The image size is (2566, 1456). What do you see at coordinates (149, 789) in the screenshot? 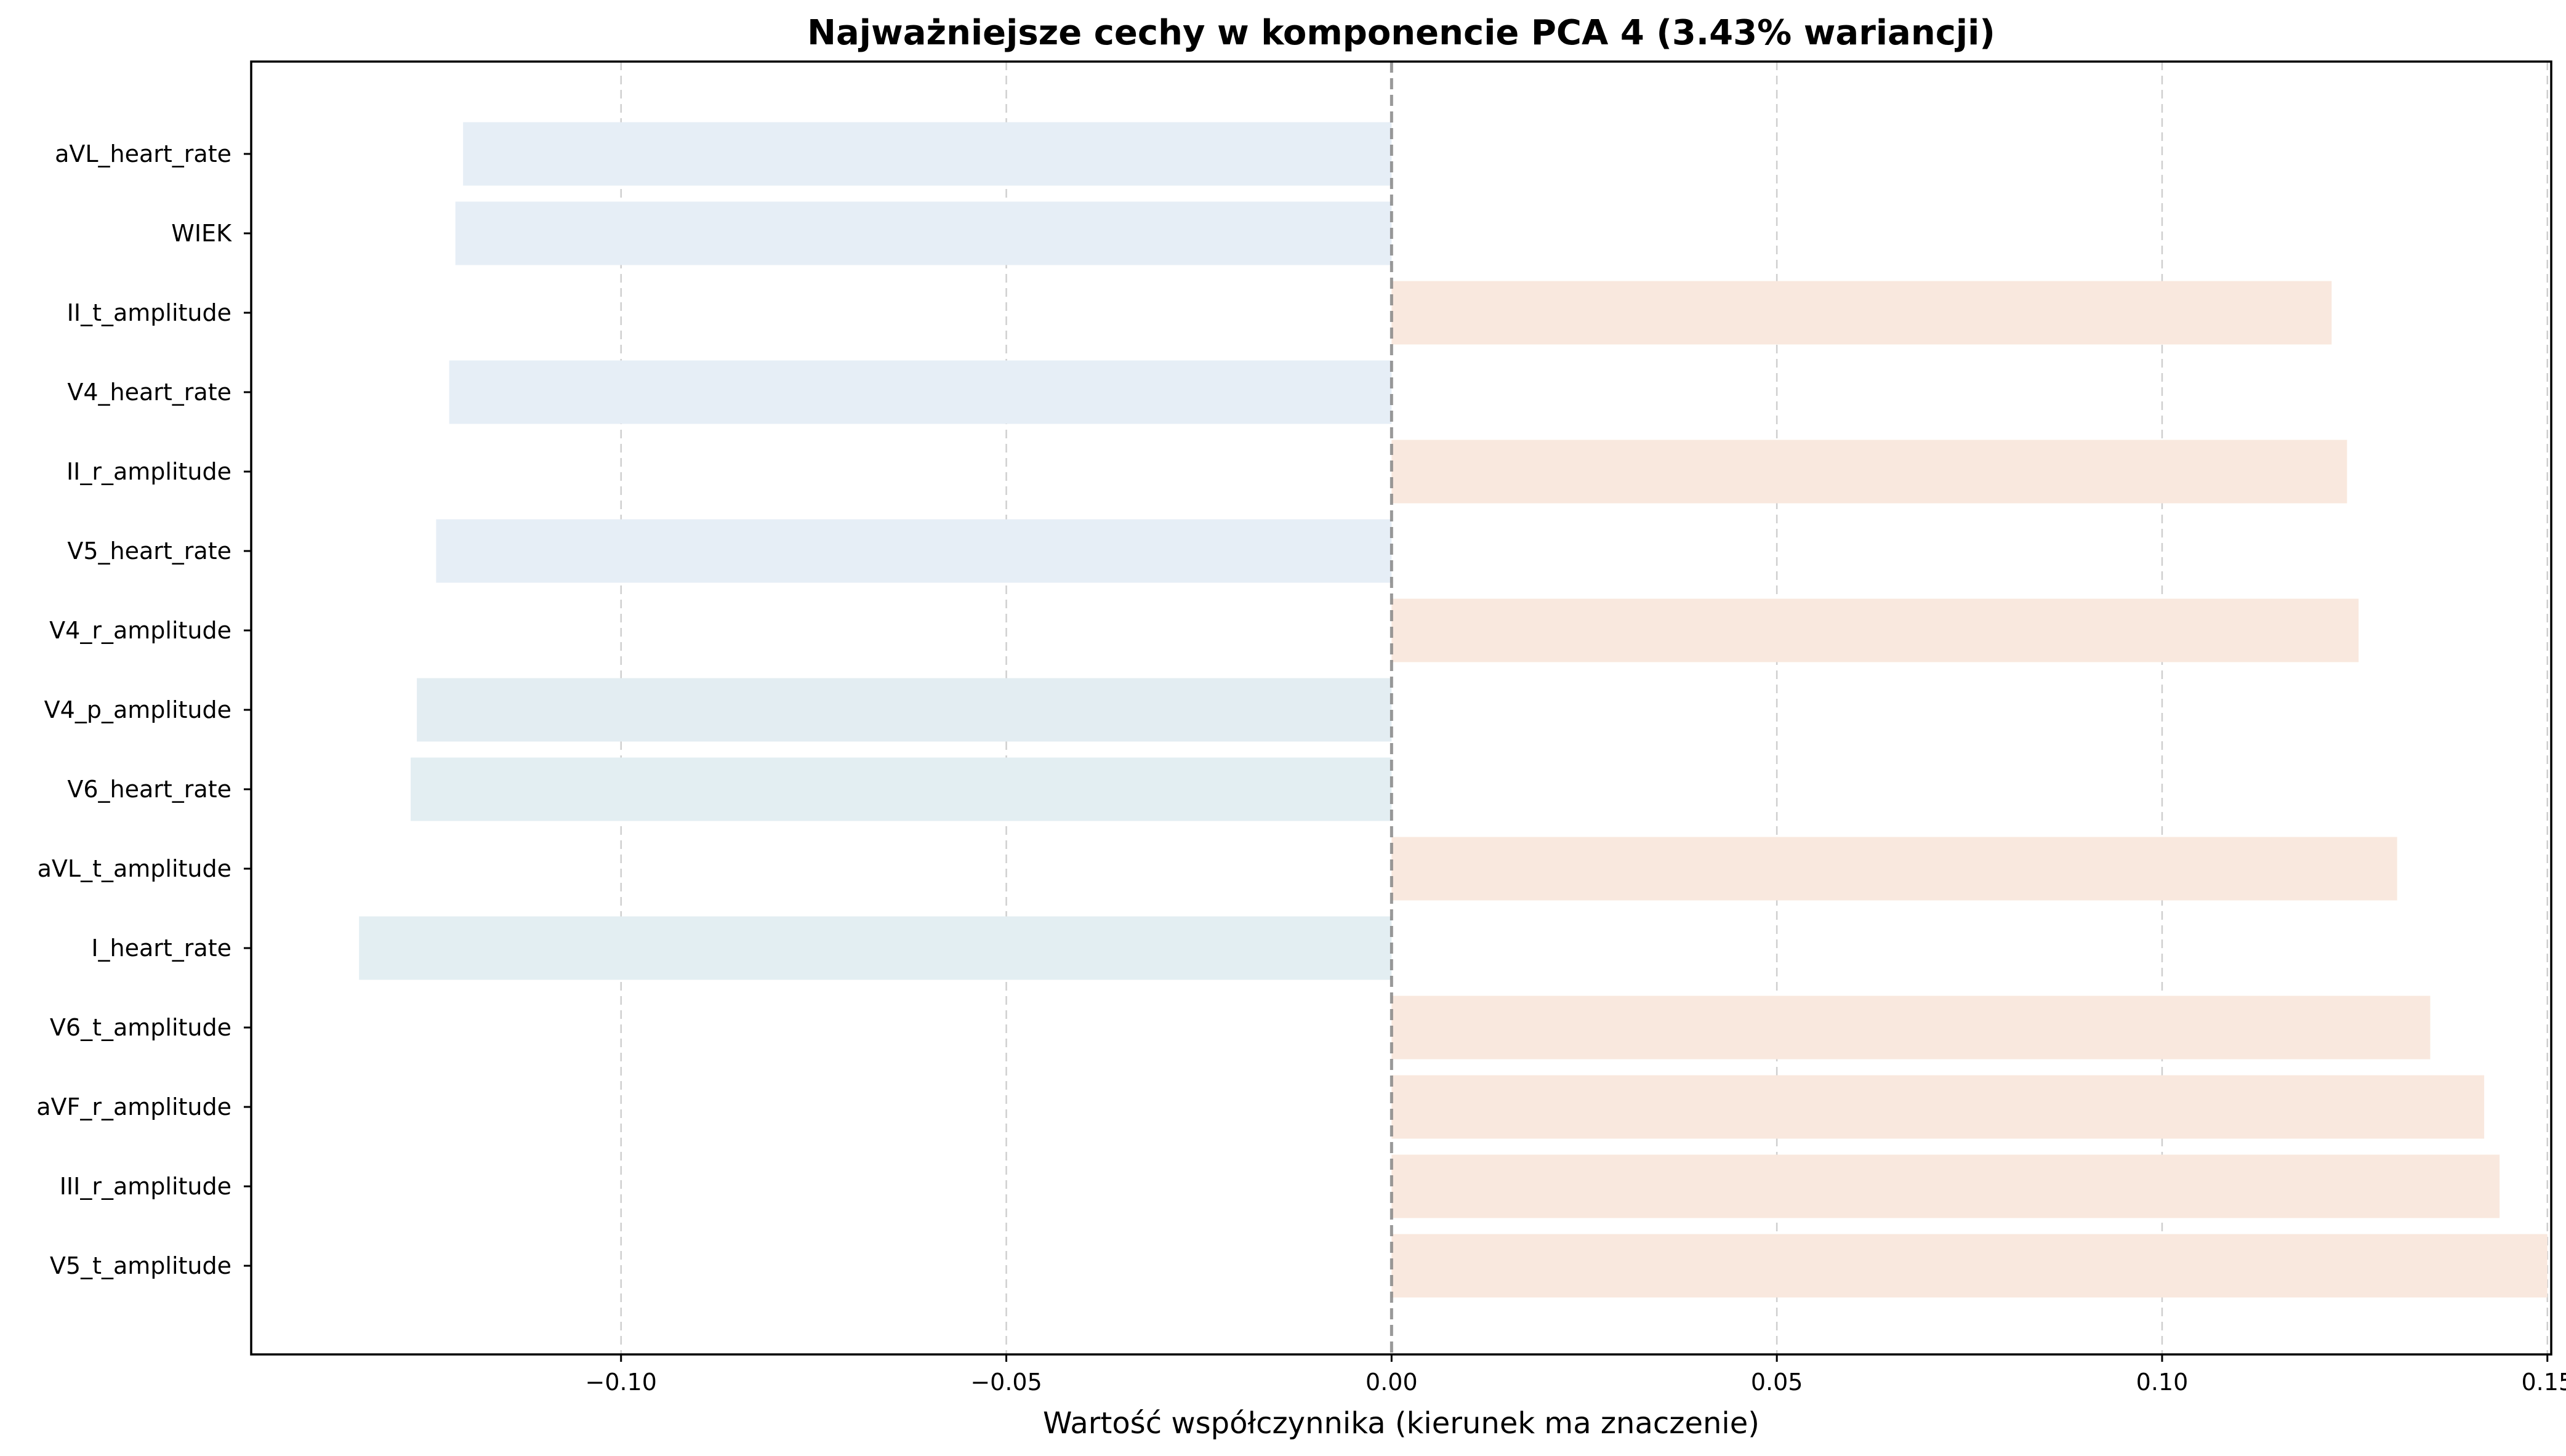
I see `y-tick-label: V6_heart_rate` at bounding box center [149, 789].